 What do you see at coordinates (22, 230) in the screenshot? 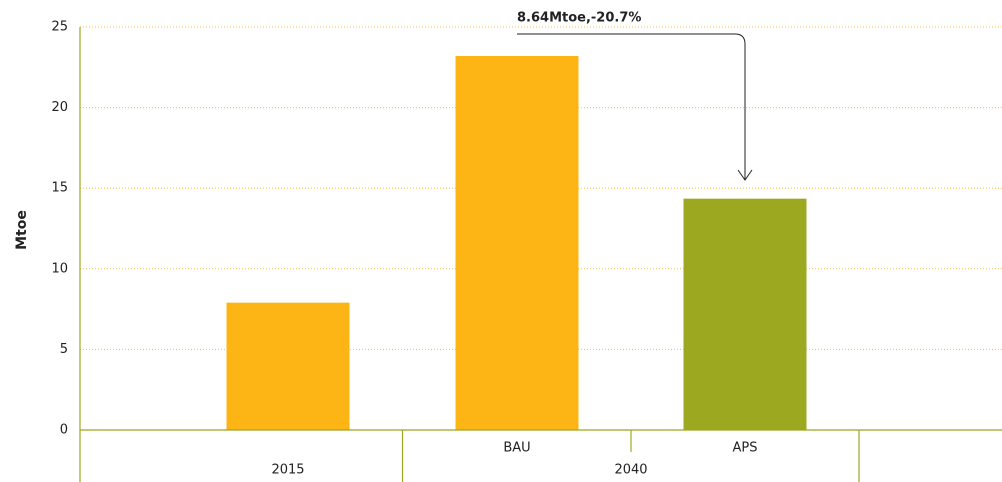
I see `y-axis-label: Mtoe` at bounding box center [22, 230].